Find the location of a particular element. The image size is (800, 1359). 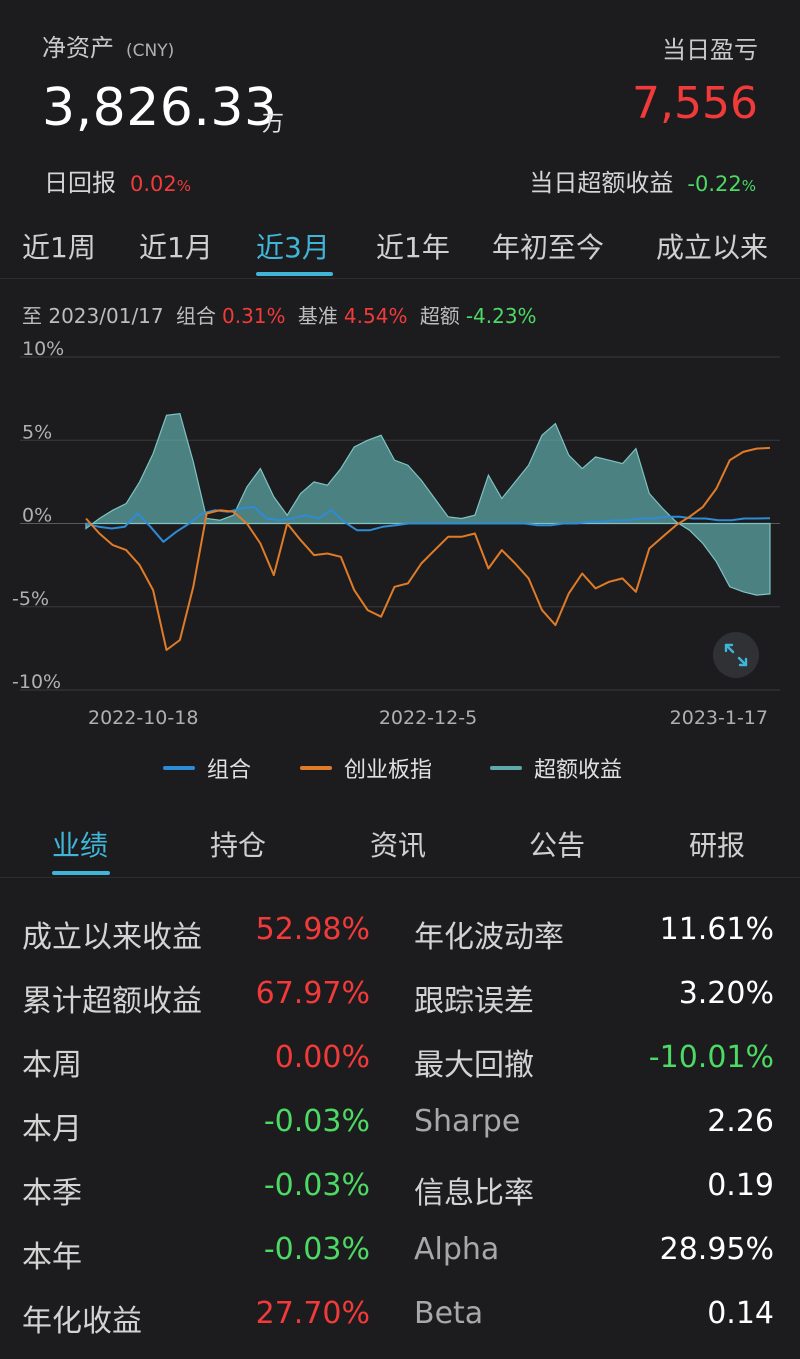

metric-value: 27.70% is located at coordinates (312, 1313).